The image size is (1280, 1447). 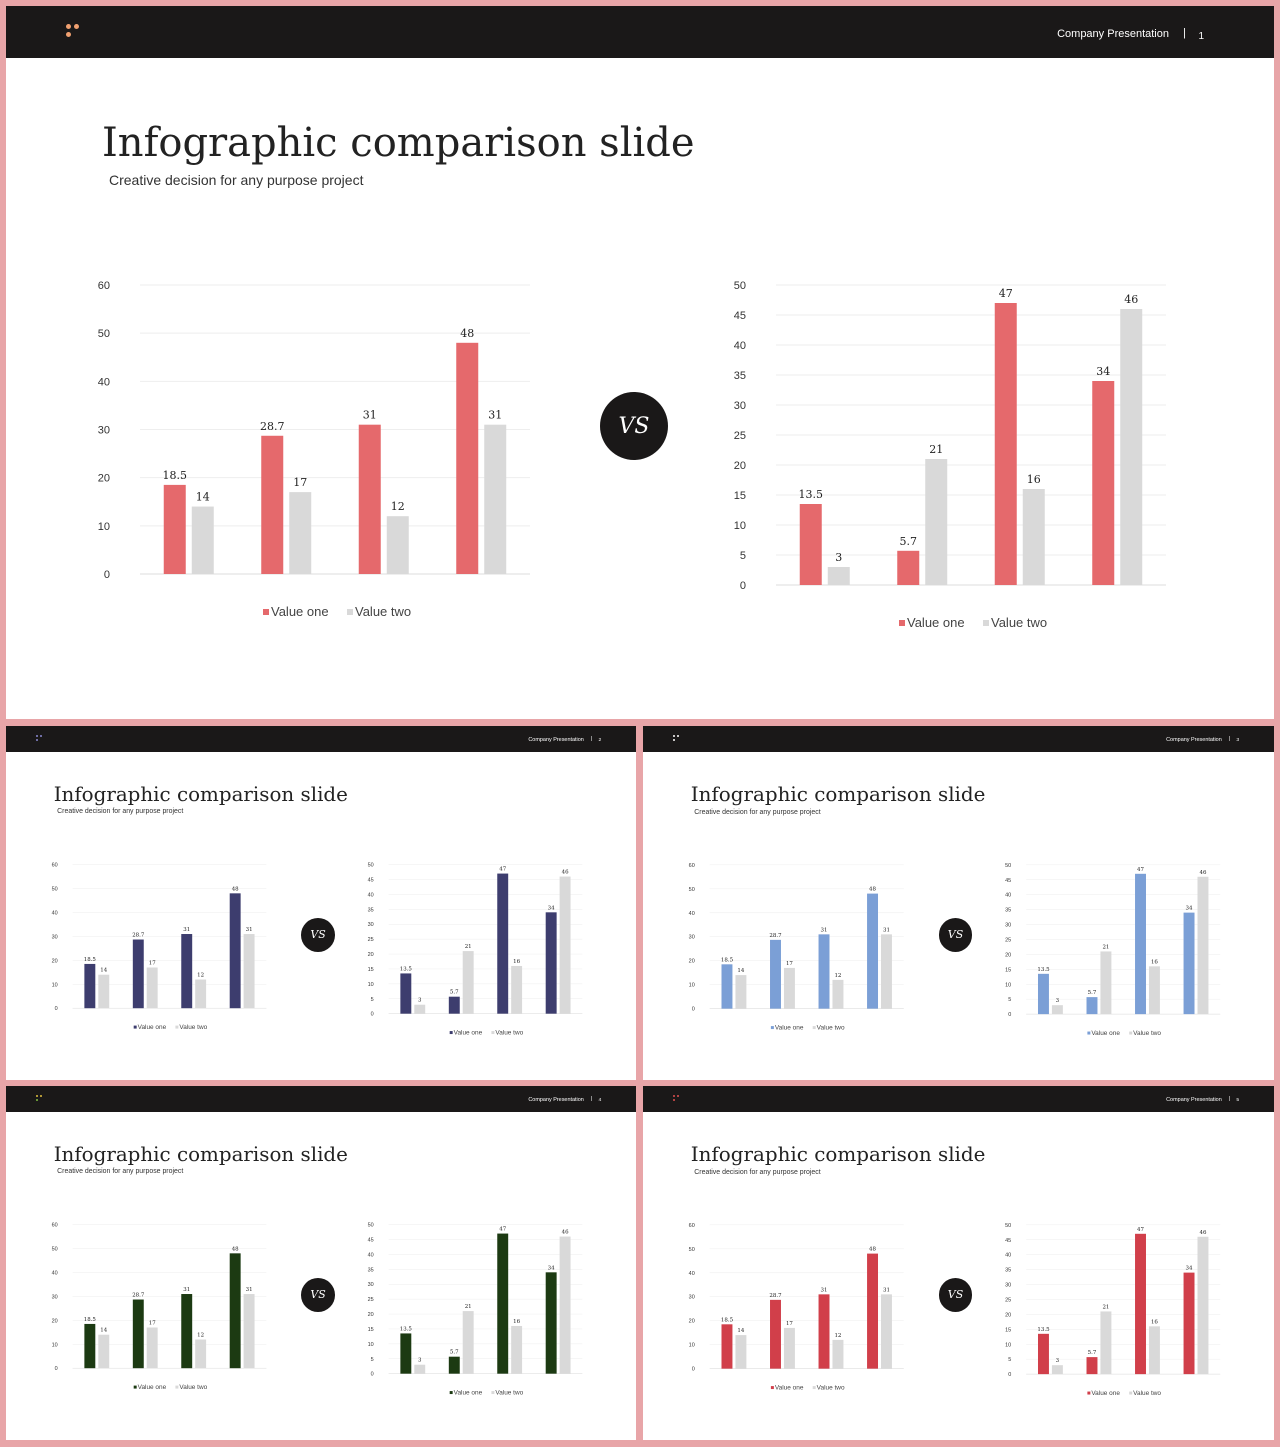 What do you see at coordinates (1189, 1269) in the screenshot?
I see `data-label: 34` at bounding box center [1189, 1269].